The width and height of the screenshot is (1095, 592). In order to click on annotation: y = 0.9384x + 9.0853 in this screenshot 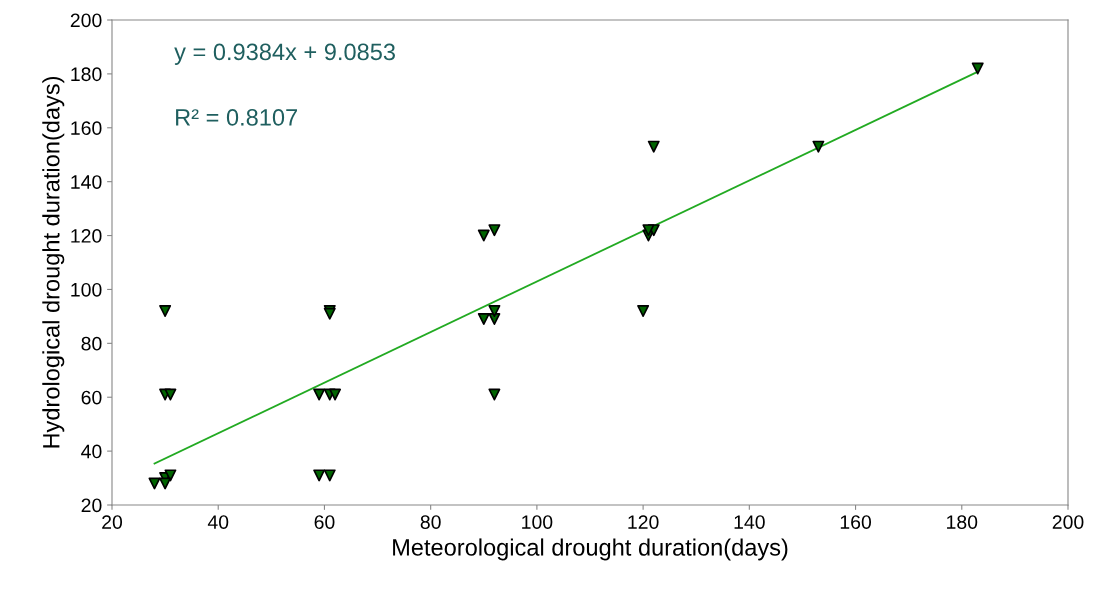, I will do `click(284, 54)`.